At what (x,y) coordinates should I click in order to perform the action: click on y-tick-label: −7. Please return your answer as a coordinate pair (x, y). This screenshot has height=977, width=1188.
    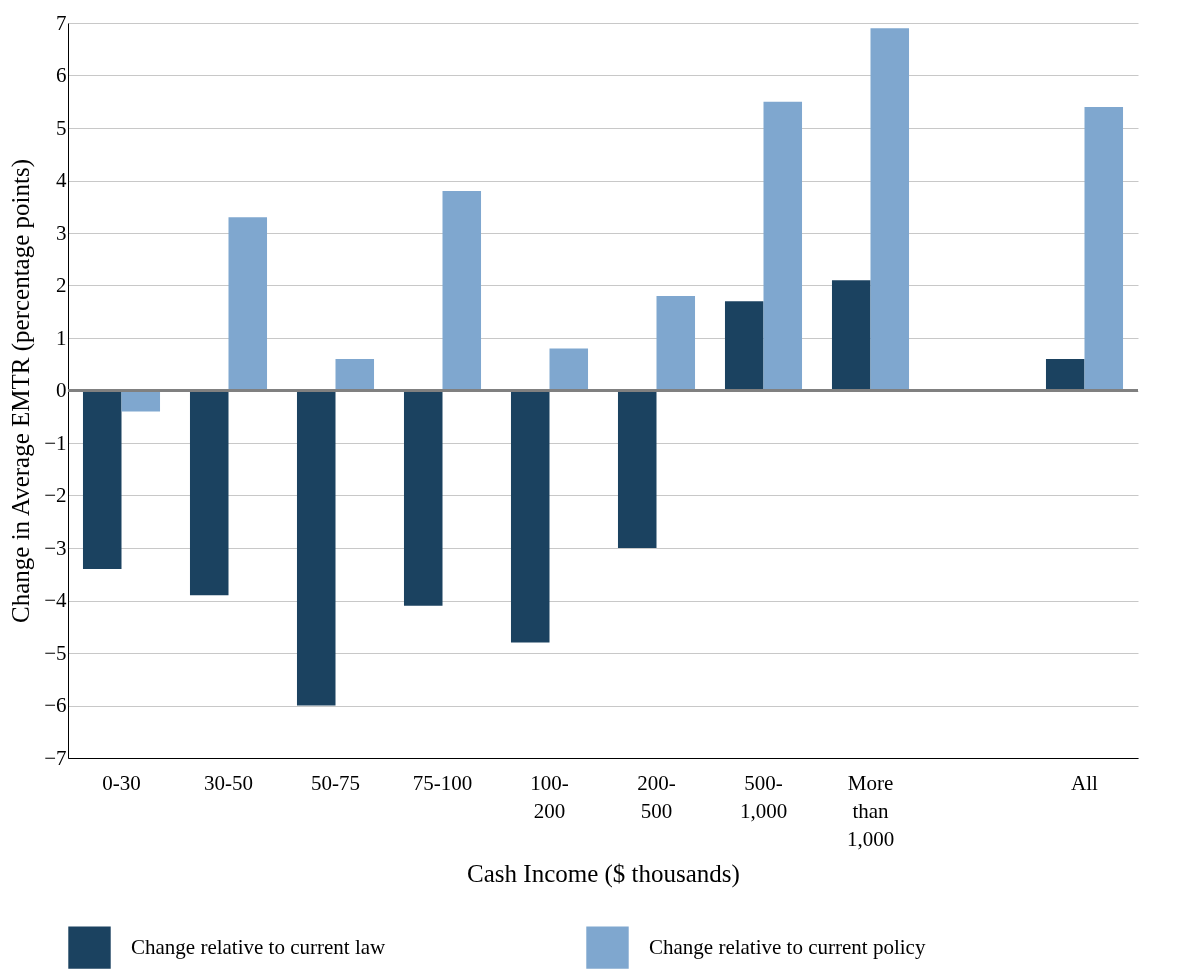
    Looking at the image, I should click on (55, 757).